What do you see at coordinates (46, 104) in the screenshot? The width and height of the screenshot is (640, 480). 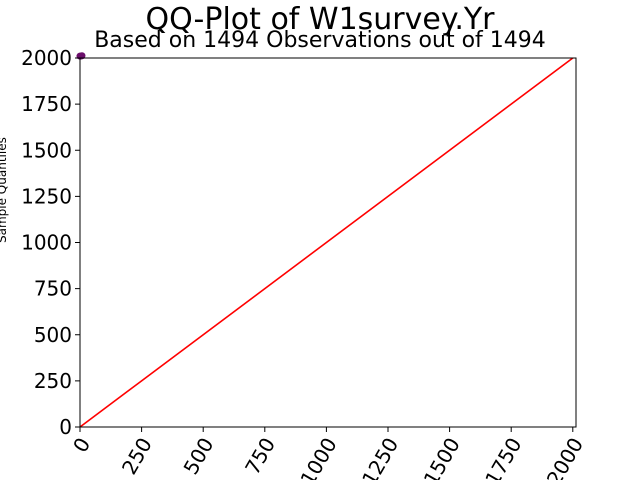 I see `y-tick-label-7: 1750` at bounding box center [46, 104].